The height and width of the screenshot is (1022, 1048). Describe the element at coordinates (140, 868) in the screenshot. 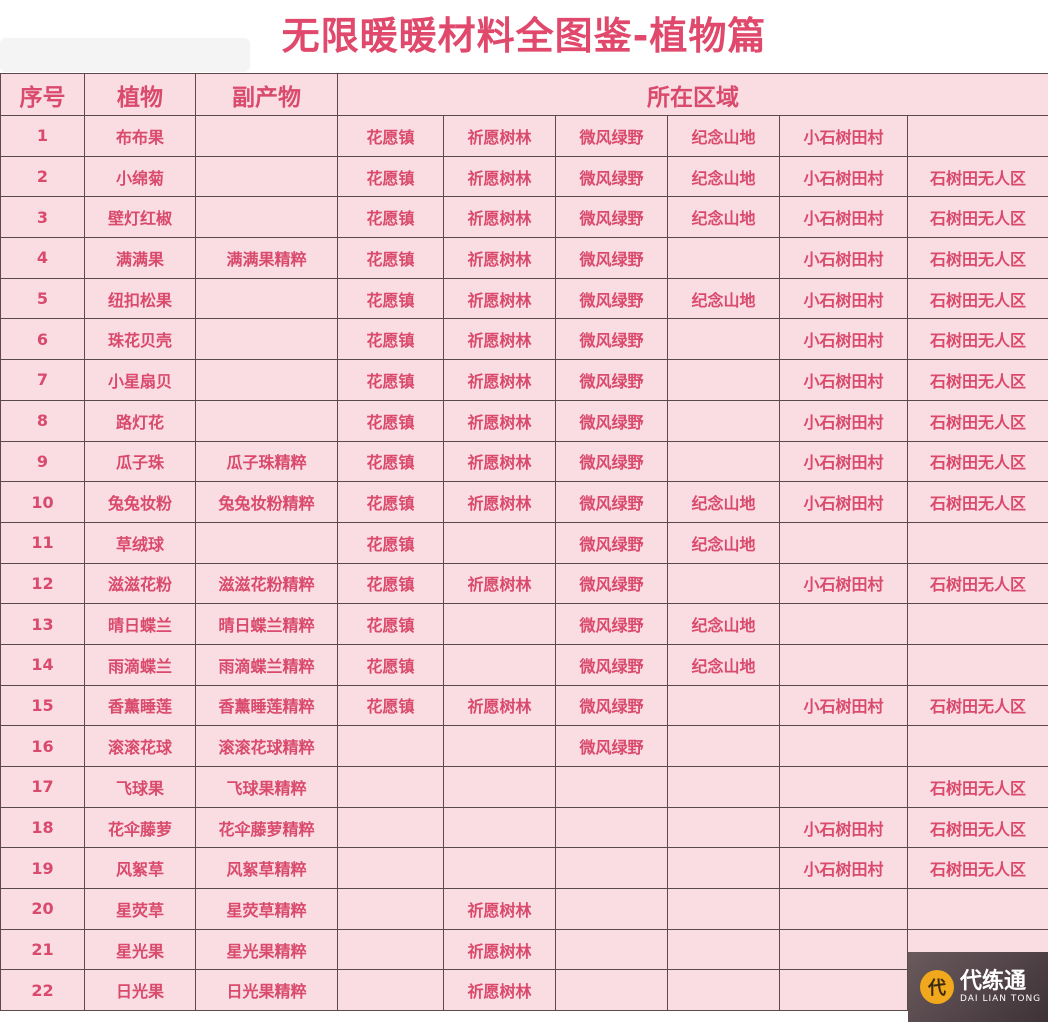

I see `cell-plant: 风絮草` at that location.